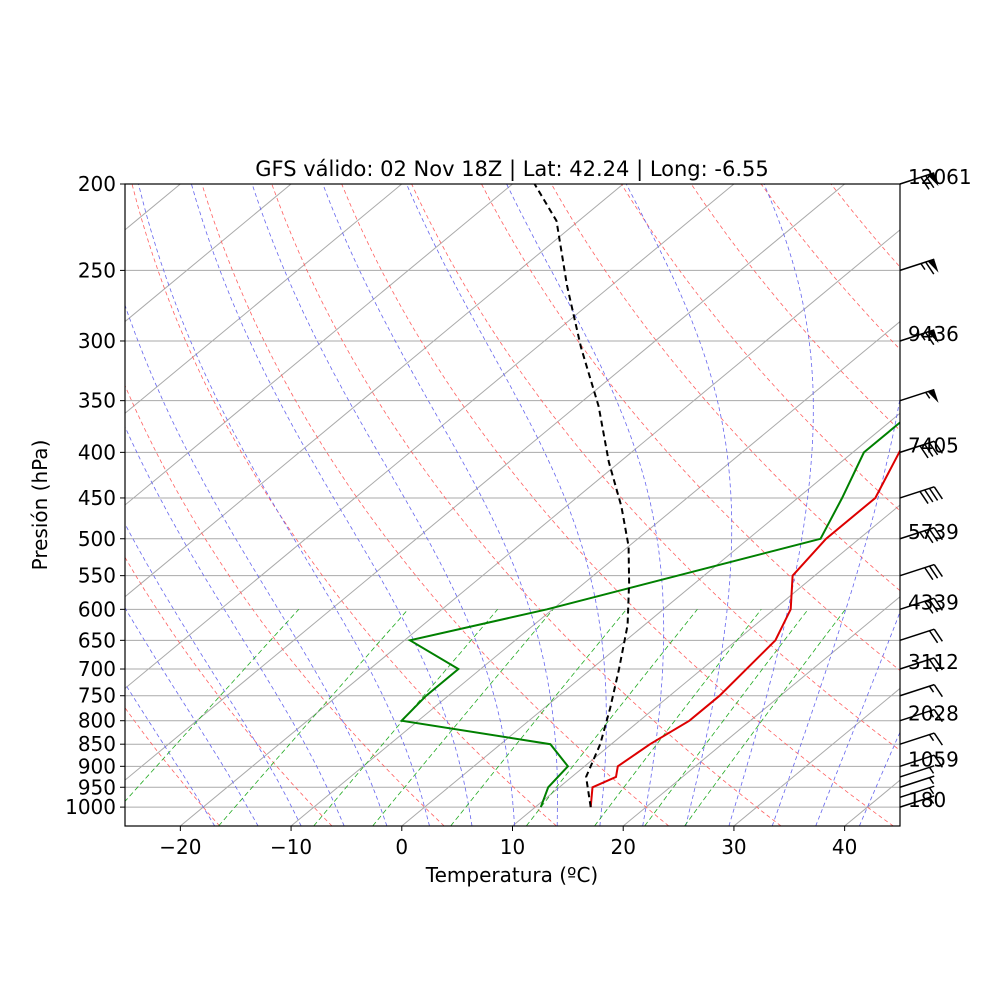 This screenshot has width=1000, height=1000. What do you see at coordinates (940, 177) in the screenshot?
I see `height-label: 12061` at bounding box center [940, 177].